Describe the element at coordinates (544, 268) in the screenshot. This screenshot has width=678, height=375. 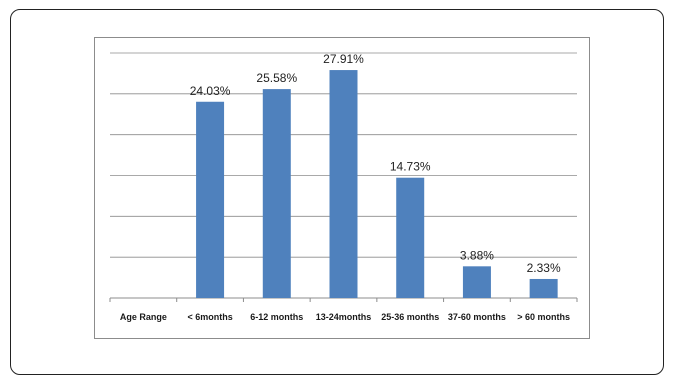
I see `bar-value-label: 2.33%` at that location.